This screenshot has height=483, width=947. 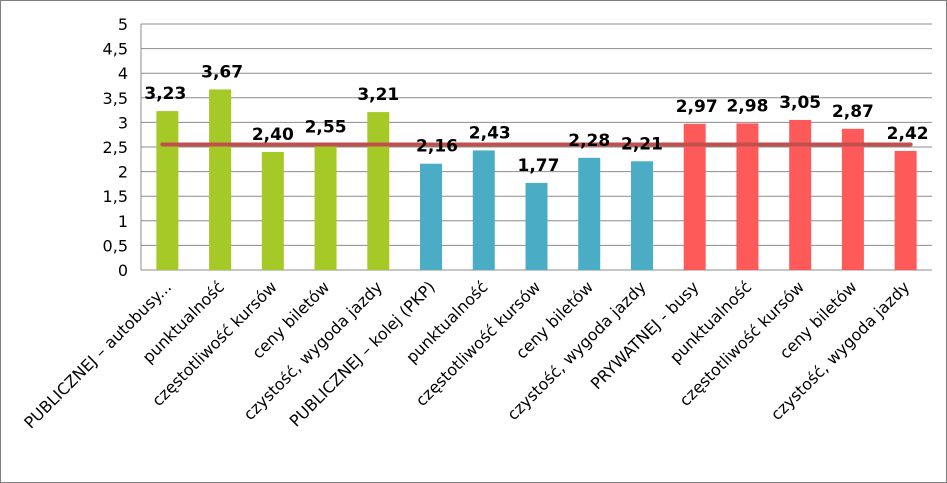 What do you see at coordinates (800, 103) in the screenshot?
I see `data-label: 3,05` at bounding box center [800, 103].